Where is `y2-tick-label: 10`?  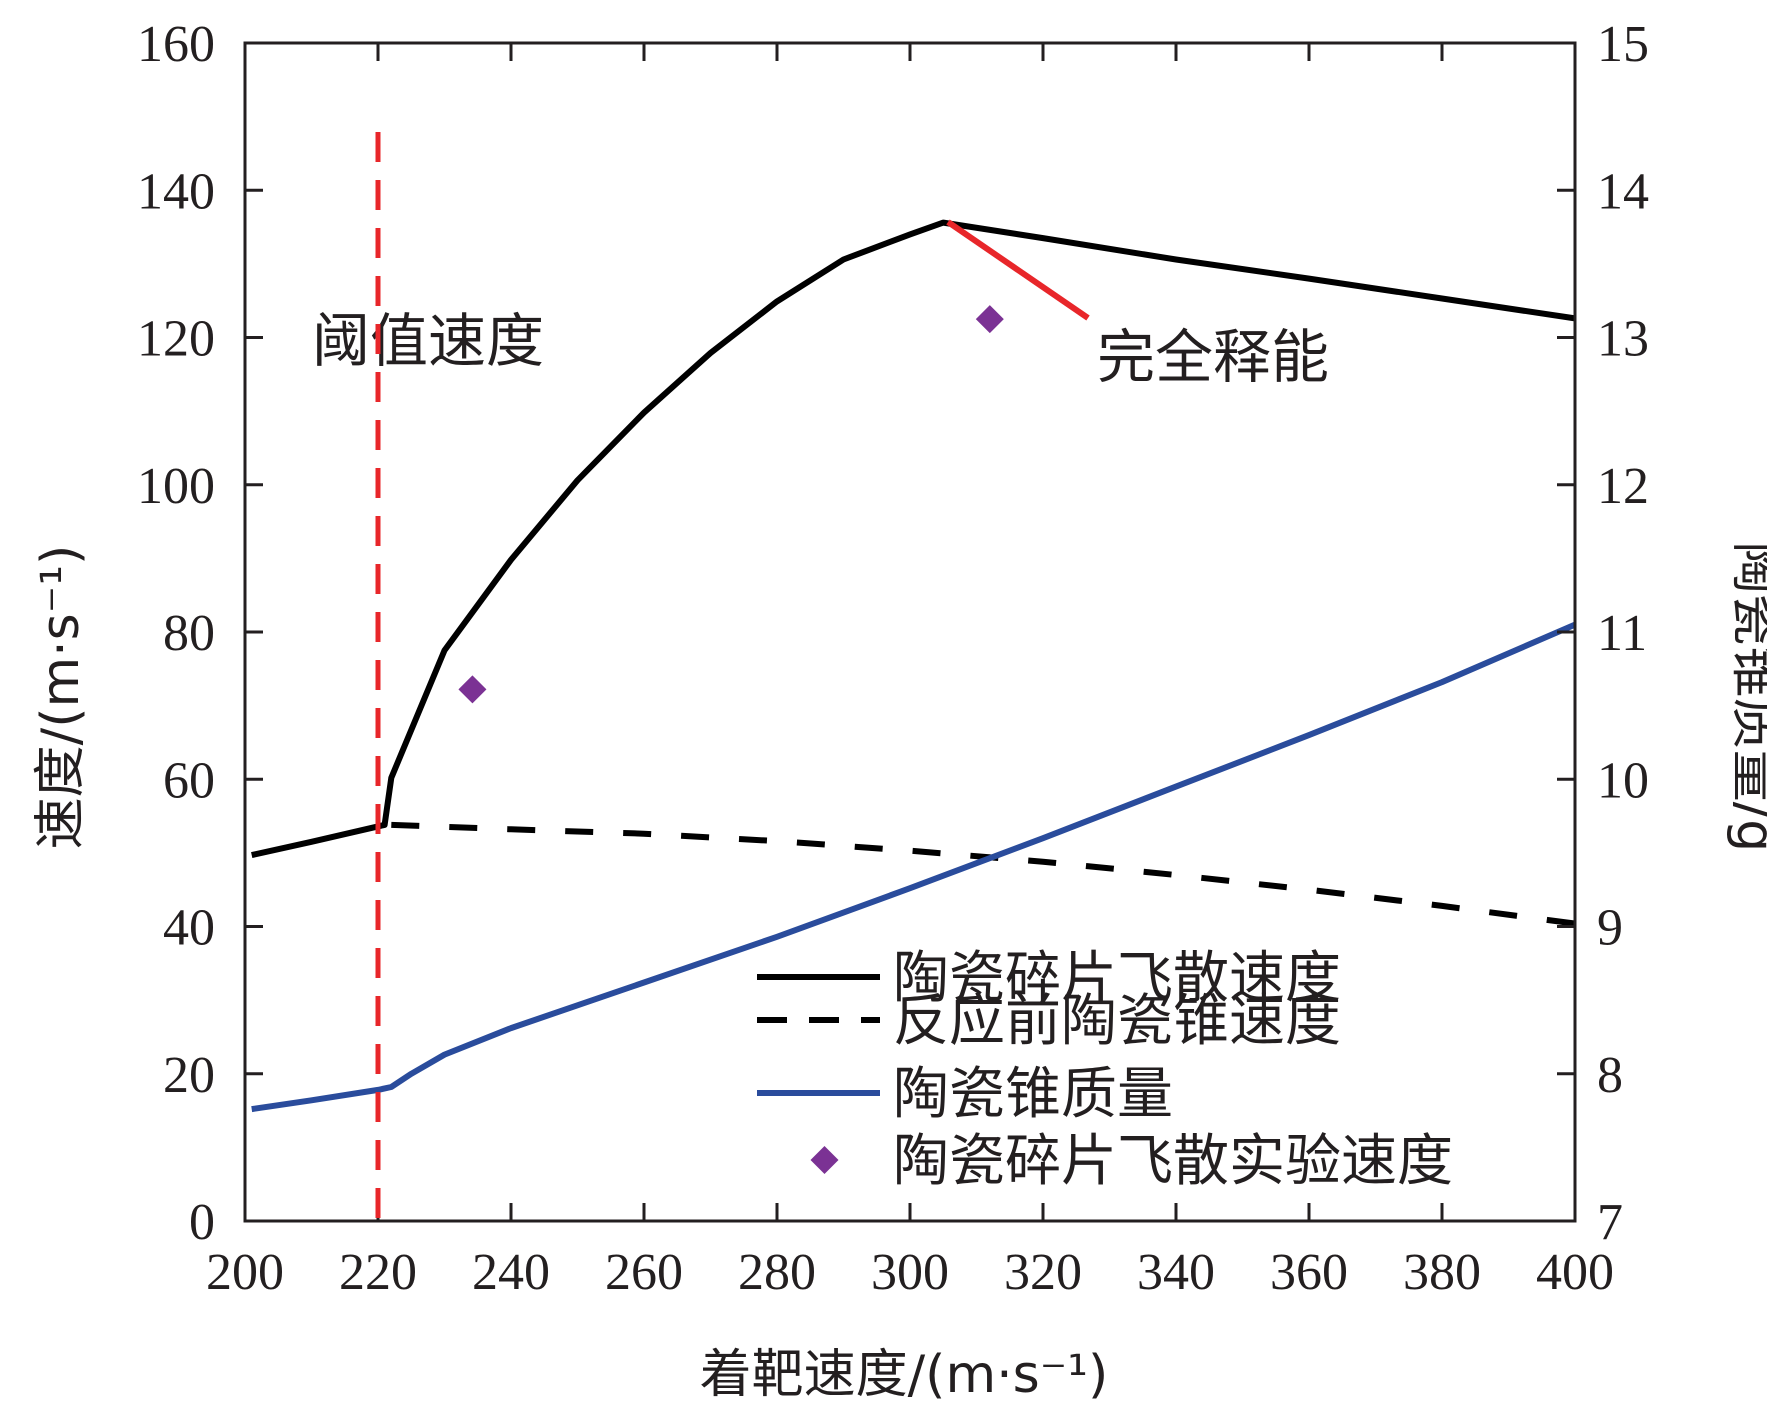
y2-tick-label: 10 is located at coordinates (1623, 780).